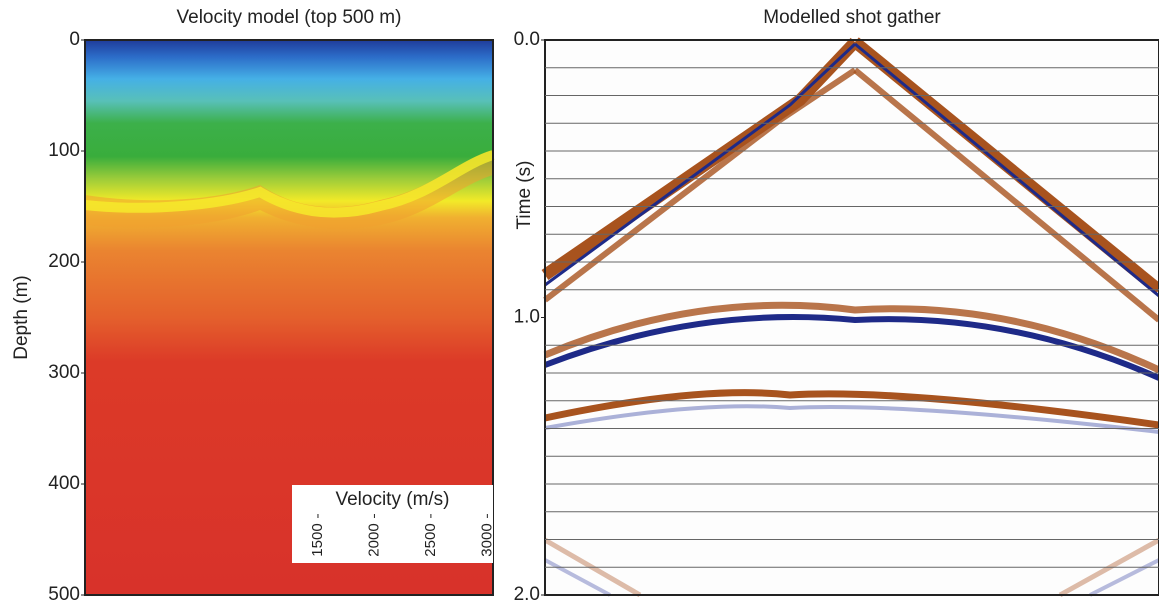  What do you see at coordinates (289, 184) in the screenshot?
I see `velocity-layer` at bounding box center [289, 184].